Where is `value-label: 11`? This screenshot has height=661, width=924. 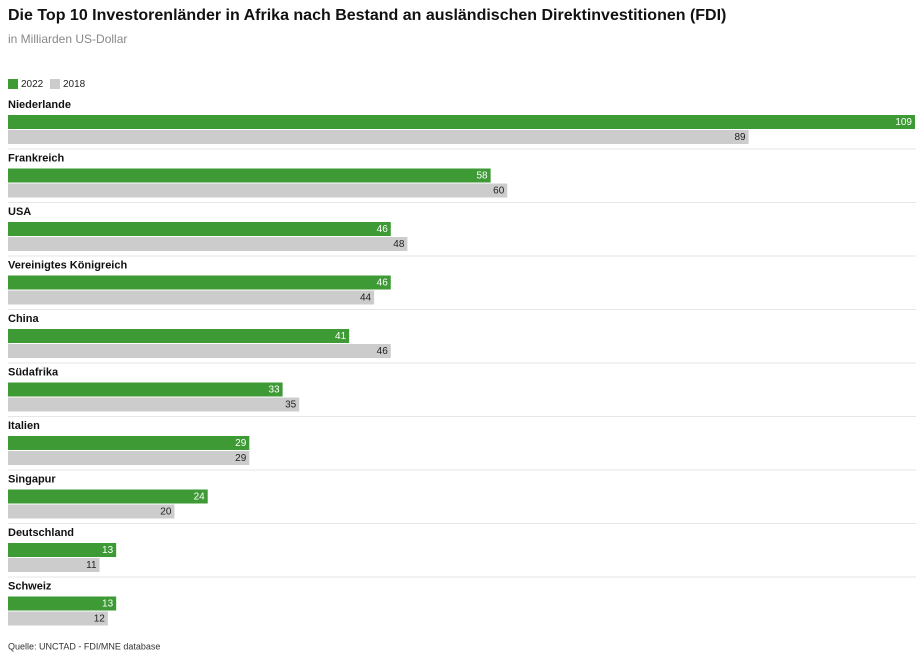
value-label: 11 is located at coordinates (91, 565).